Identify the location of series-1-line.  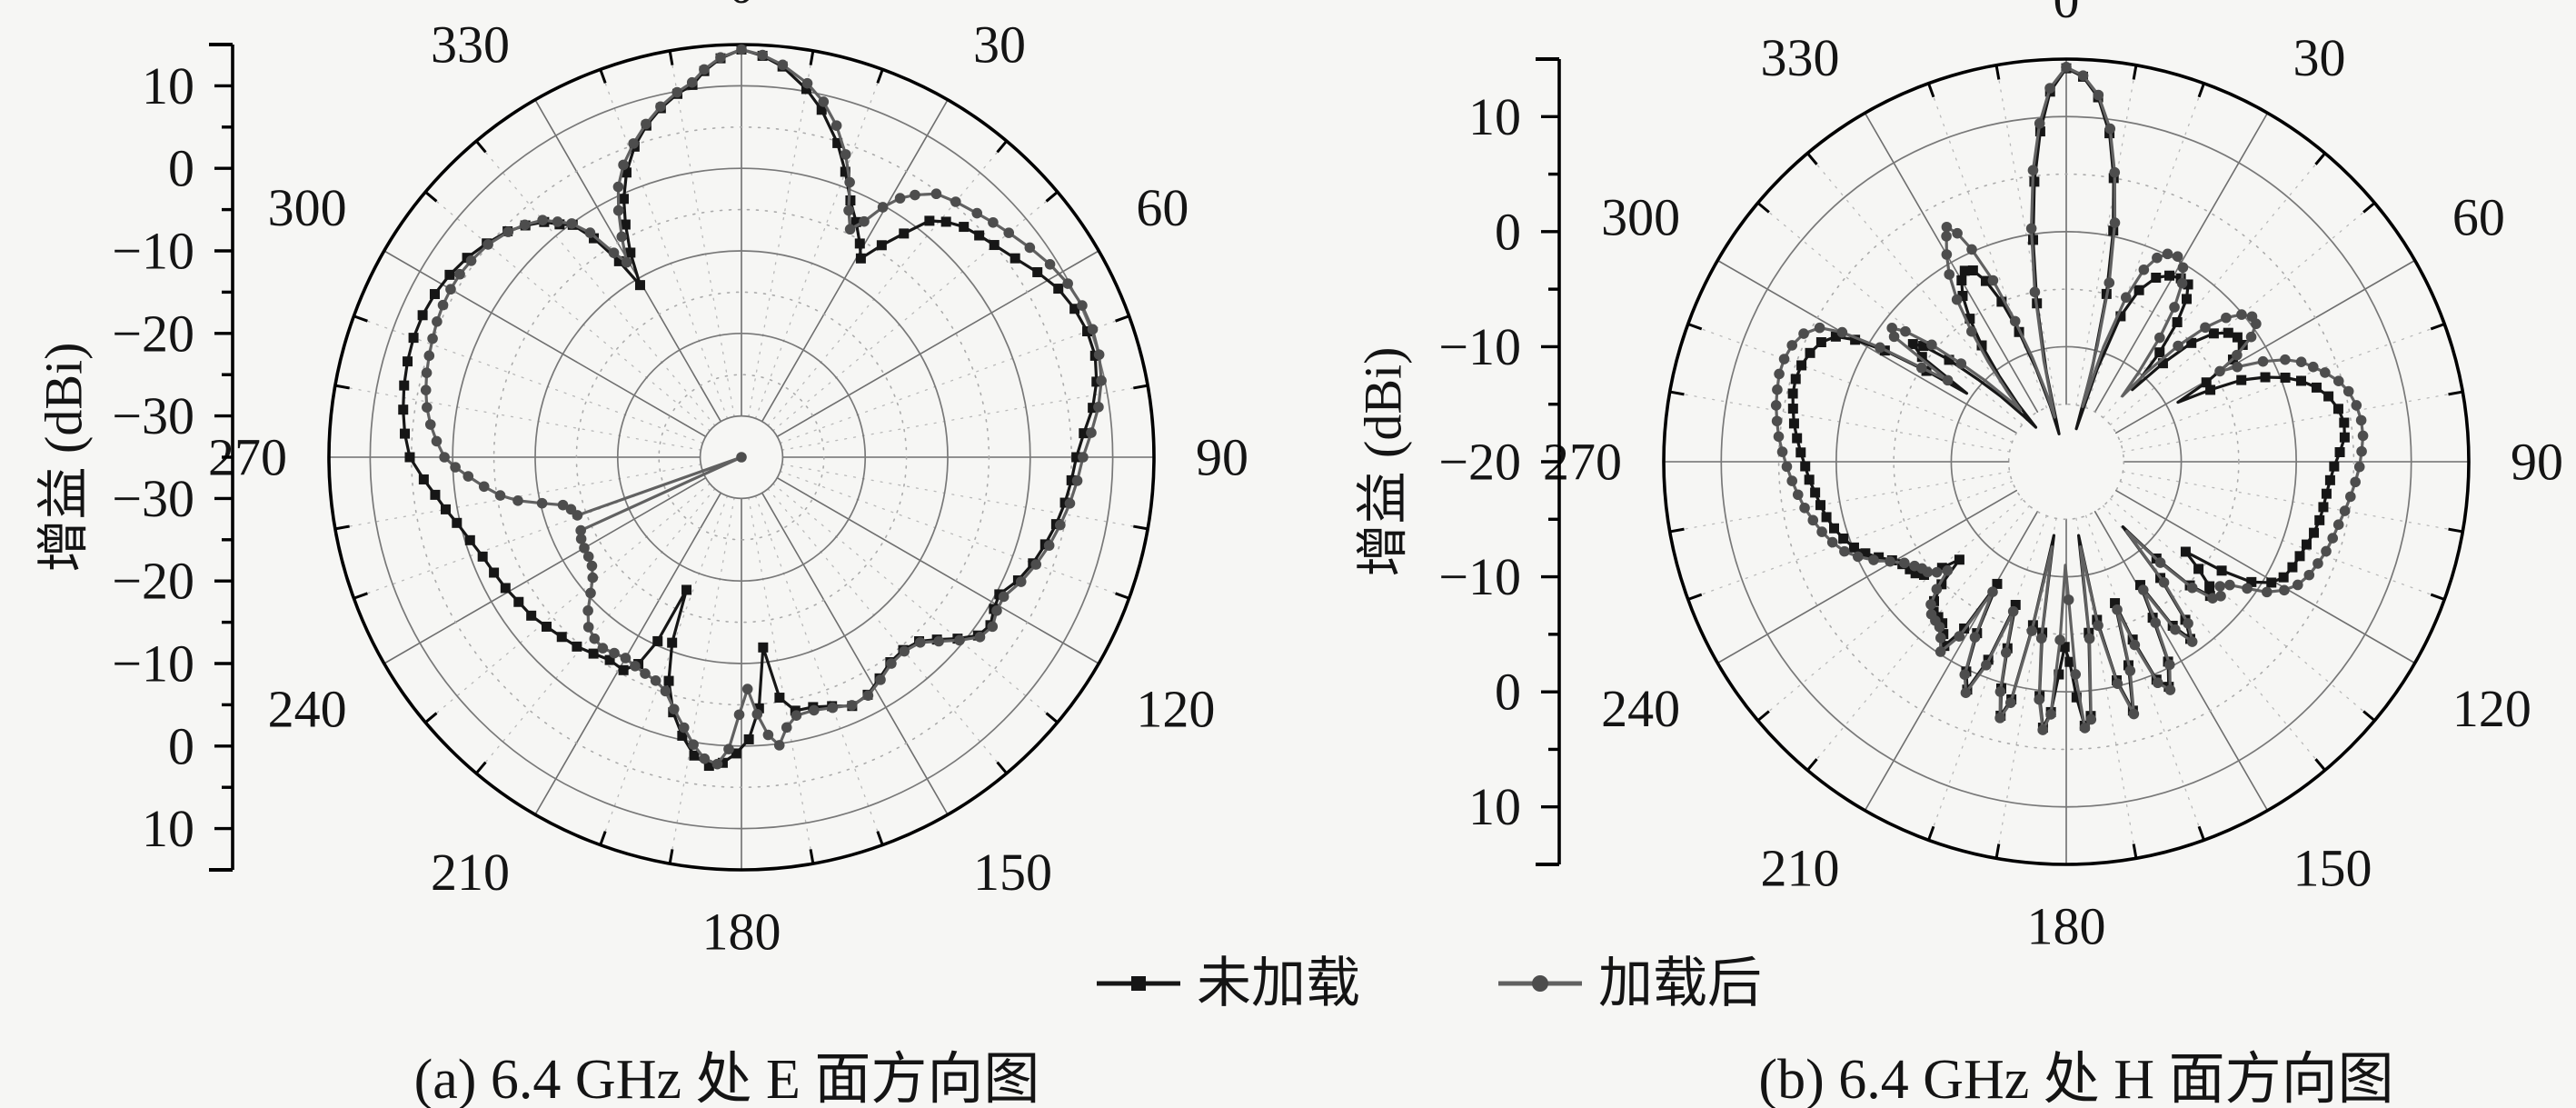
(2070, 399).